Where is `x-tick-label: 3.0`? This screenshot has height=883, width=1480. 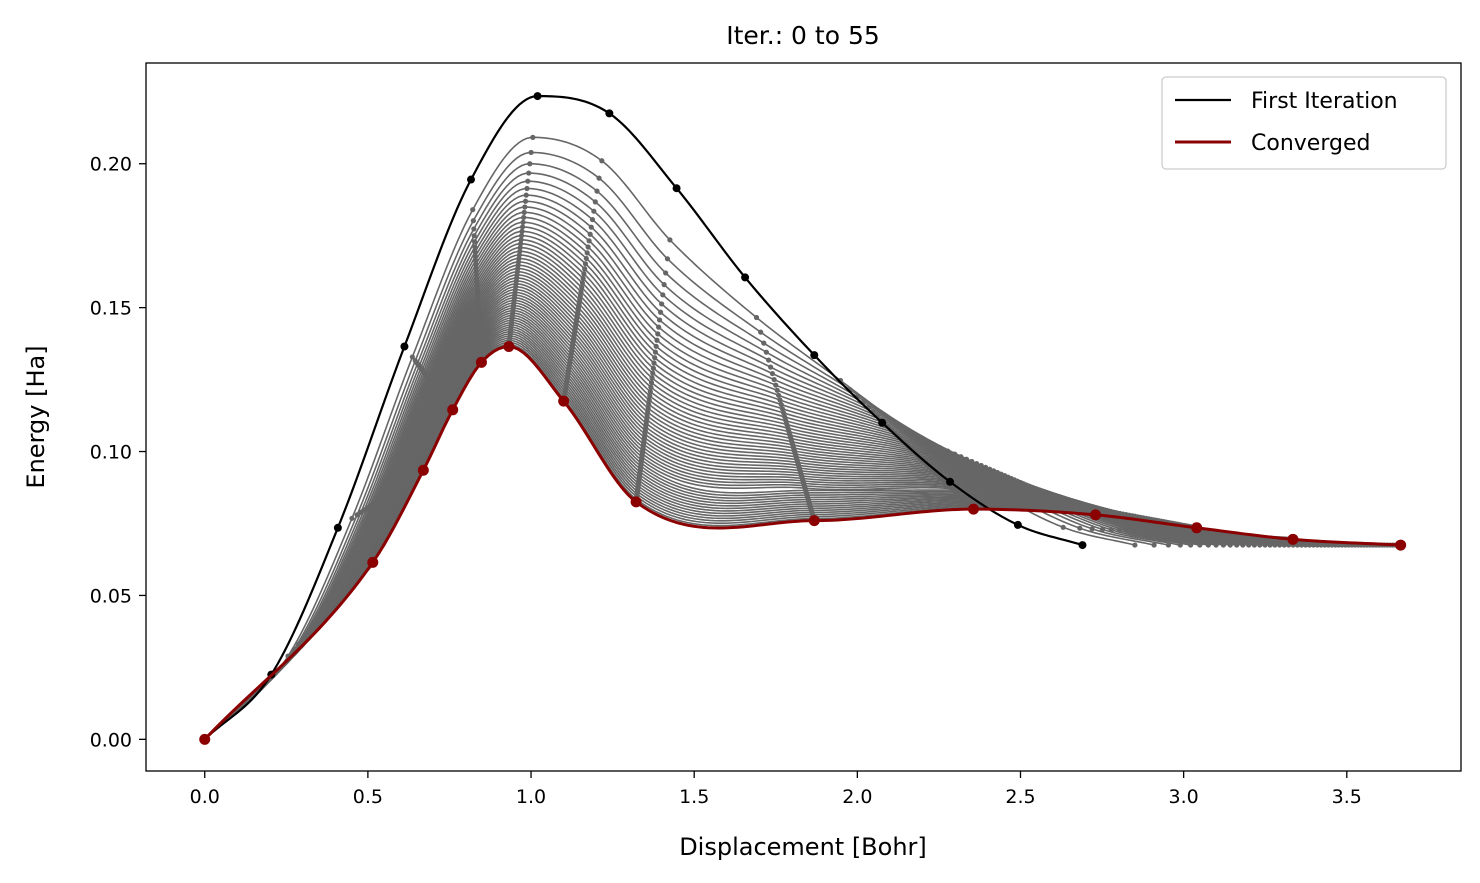 x-tick-label: 3.0 is located at coordinates (1184, 797).